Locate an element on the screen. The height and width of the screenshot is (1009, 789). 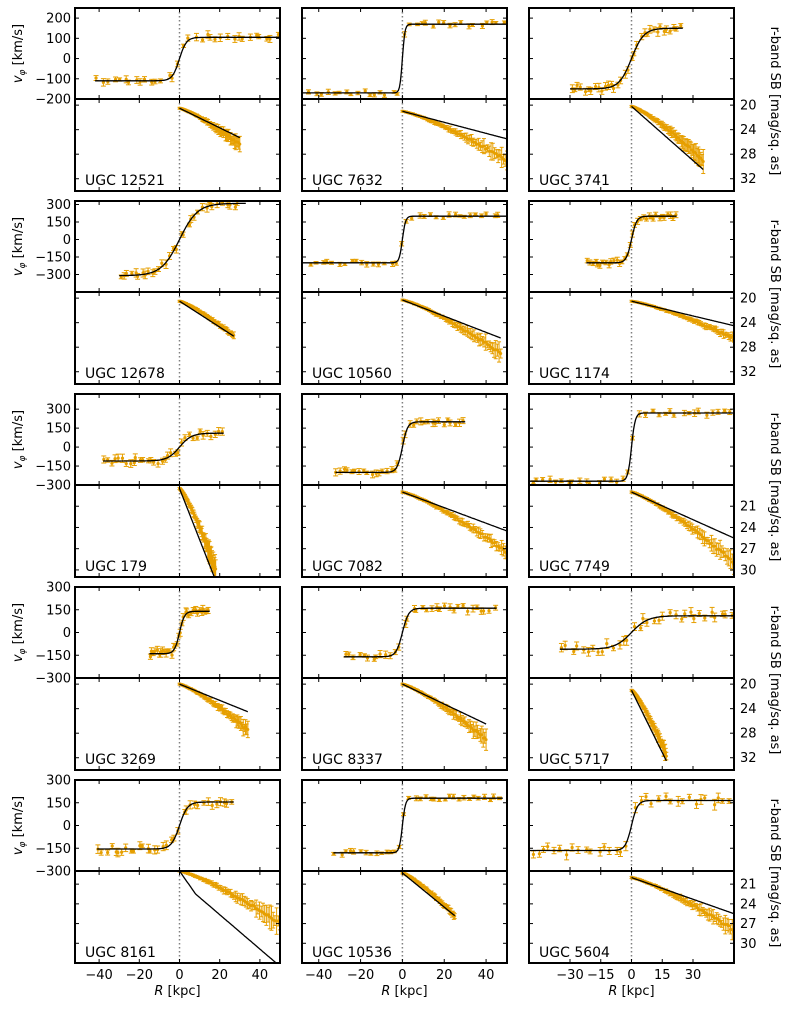
sb-model-line is located at coordinates (214, 698).